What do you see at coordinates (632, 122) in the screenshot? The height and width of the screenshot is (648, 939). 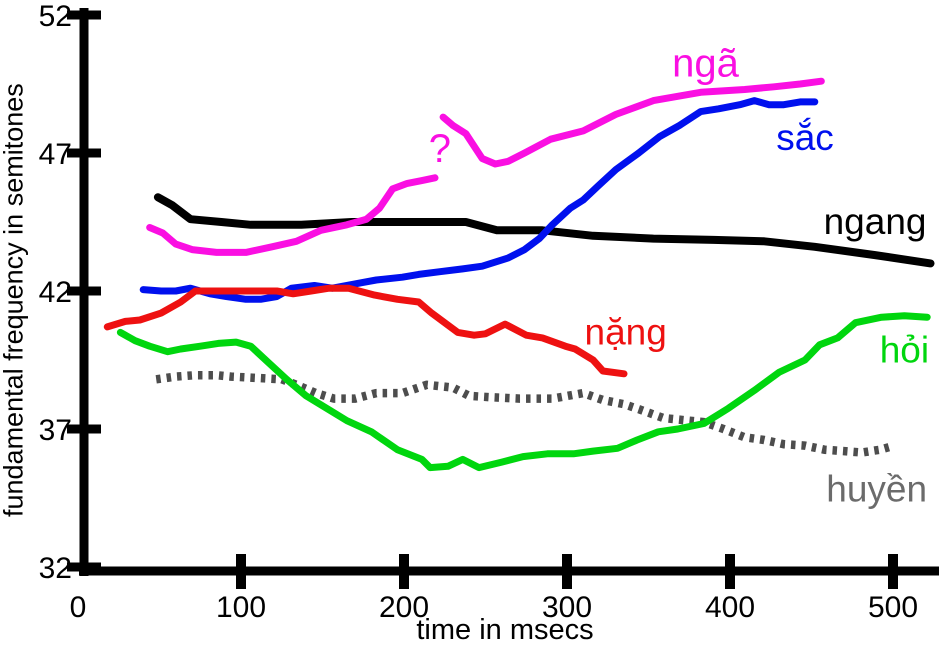 I see `series-line-nga-seg2` at bounding box center [632, 122].